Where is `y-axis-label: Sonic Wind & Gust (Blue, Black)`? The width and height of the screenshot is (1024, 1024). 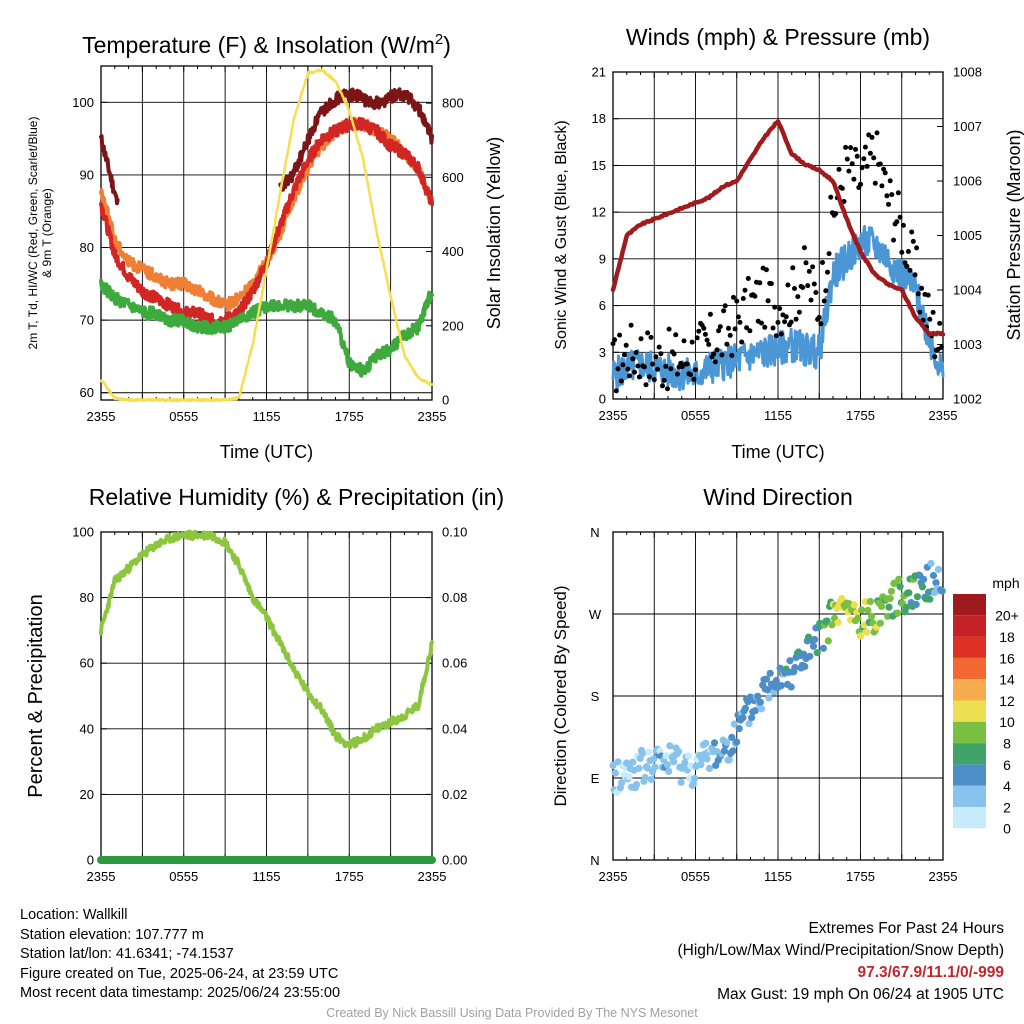 y-axis-label: Sonic Wind & Gust (Blue, Black) is located at coordinates (561, 234).